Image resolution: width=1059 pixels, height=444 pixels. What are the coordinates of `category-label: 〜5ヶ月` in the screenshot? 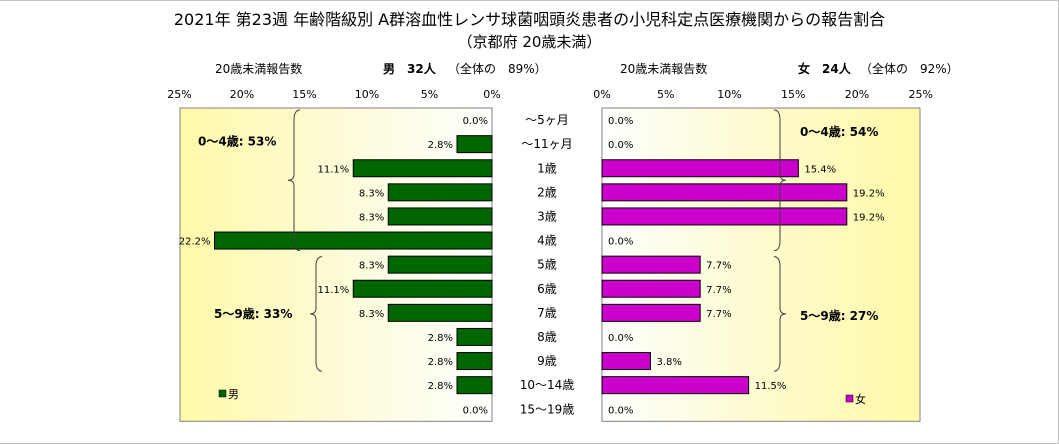 It's located at (547, 120).